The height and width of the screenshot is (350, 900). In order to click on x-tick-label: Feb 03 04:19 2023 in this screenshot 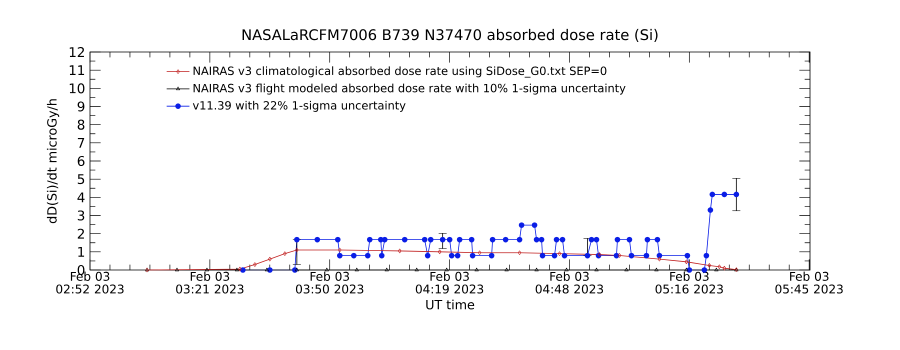, I will do `click(450, 283)`.